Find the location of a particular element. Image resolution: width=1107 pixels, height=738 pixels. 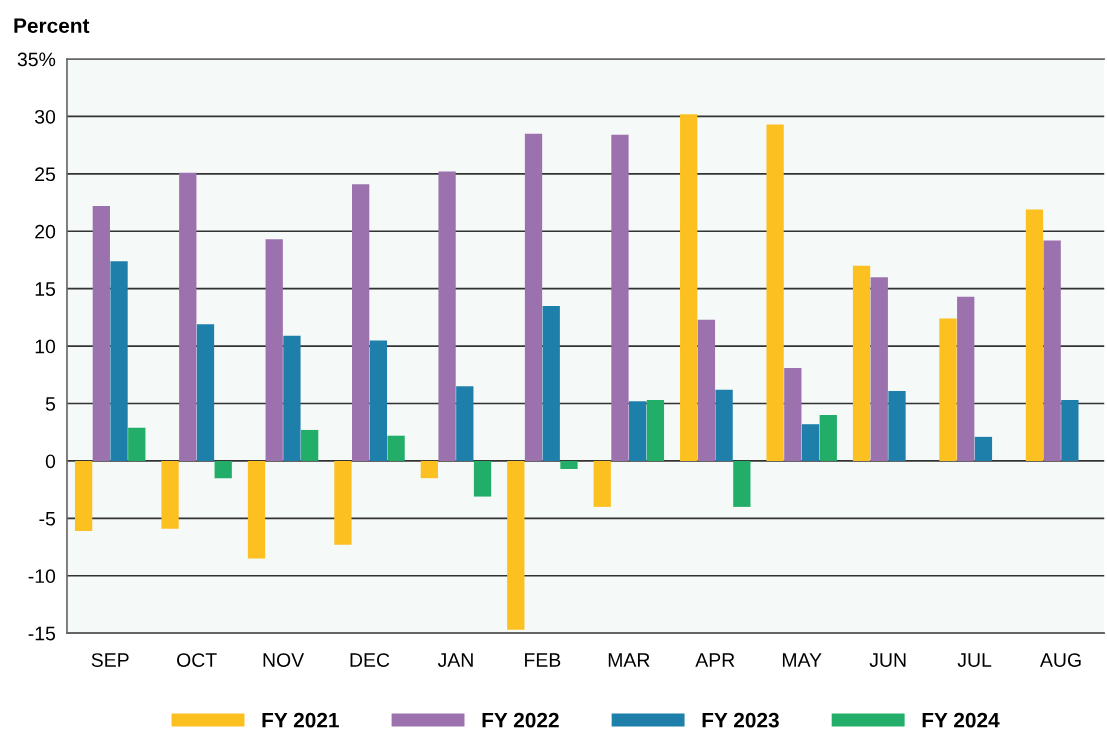

y-tick-label: 25 is located at coordinates (45, 174).